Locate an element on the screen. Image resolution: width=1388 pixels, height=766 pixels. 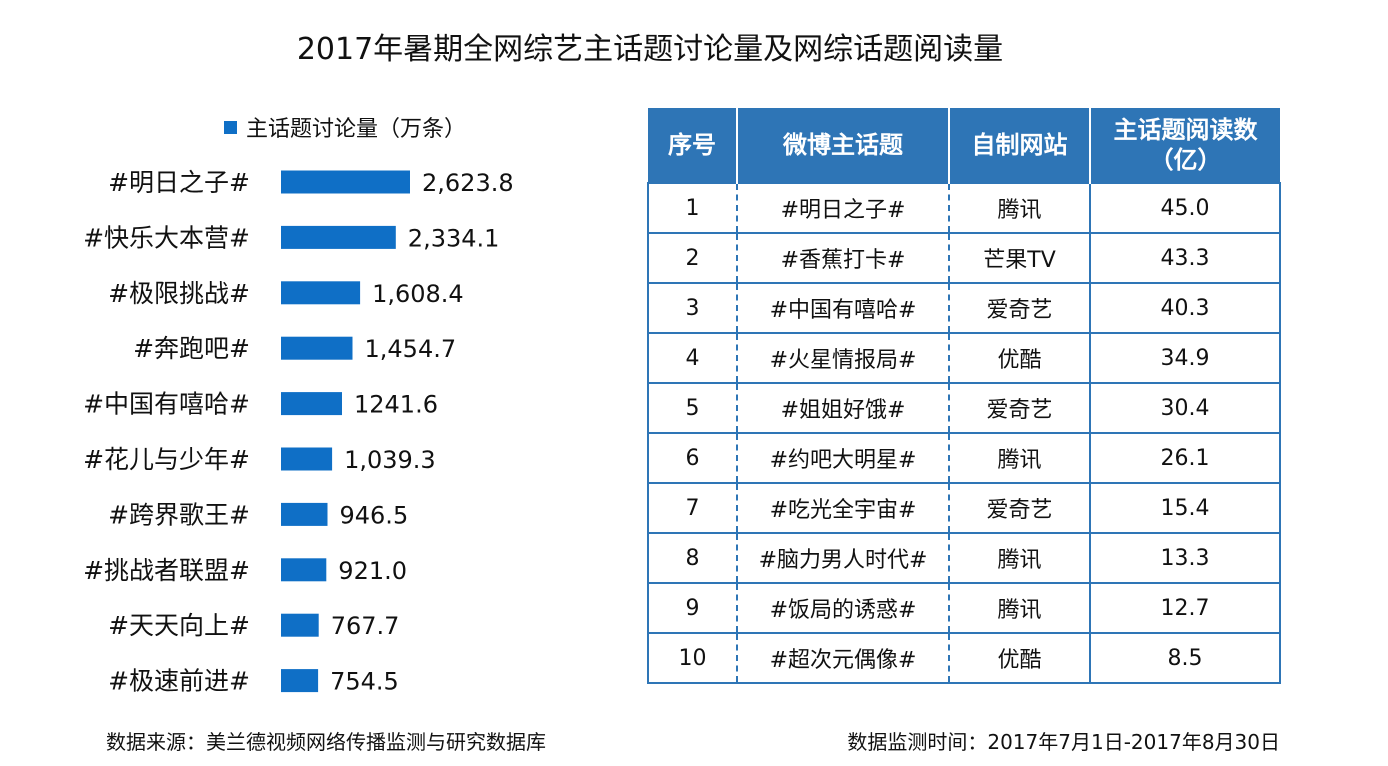
legend-label: 主话题讨论量（万条） is located at coordinates (356, 129).